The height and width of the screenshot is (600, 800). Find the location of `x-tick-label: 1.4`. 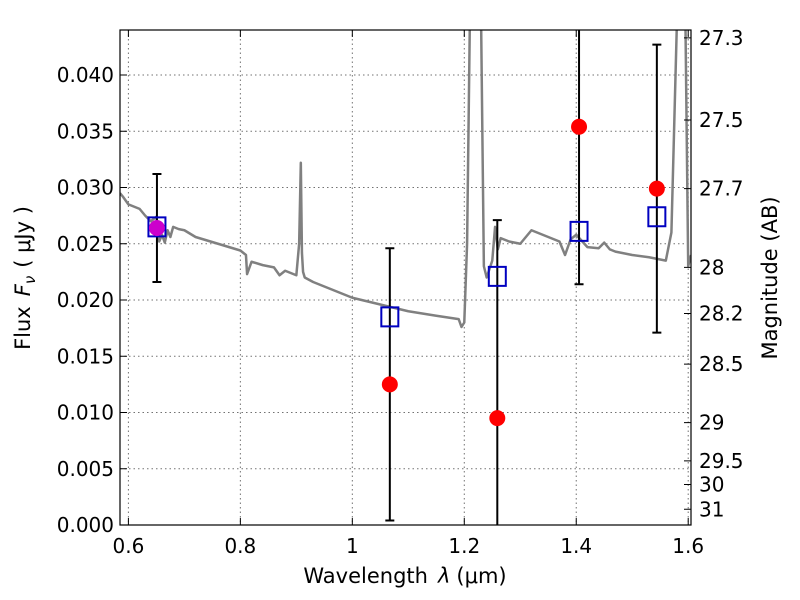

x-tick-label: 1.4 is located at coordinates (576, 546).